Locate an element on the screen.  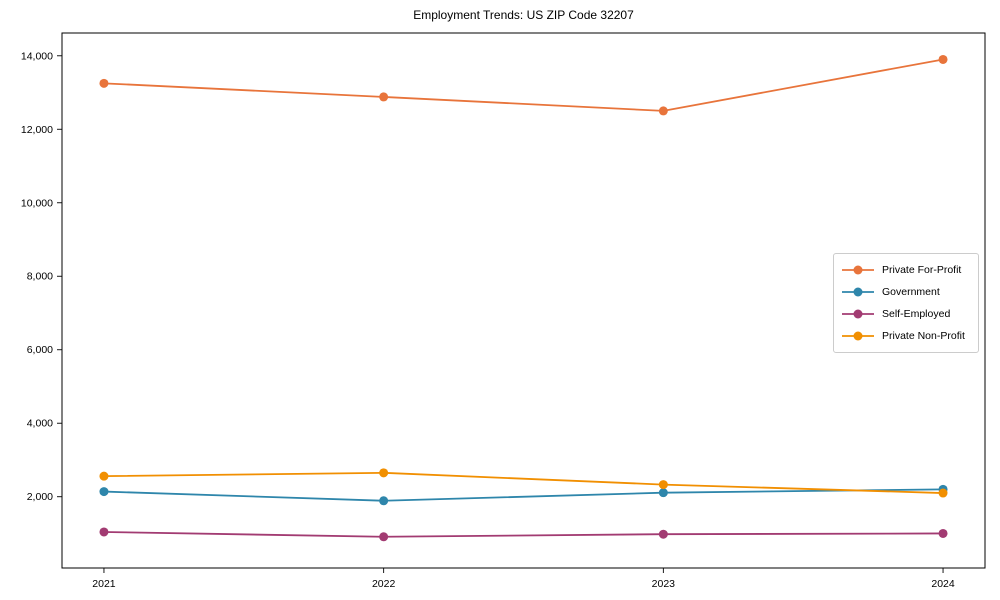
legend-label: Private Non-Profit is located at coordinates (923, 336).